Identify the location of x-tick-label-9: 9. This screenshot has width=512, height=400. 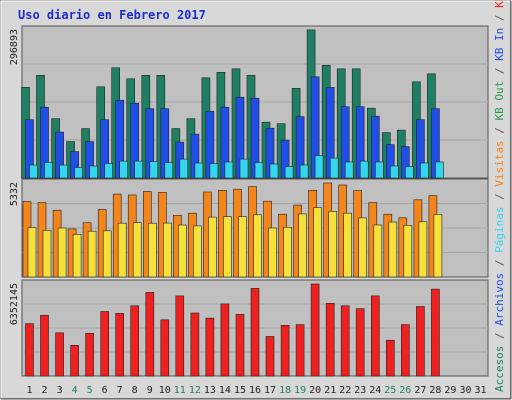
(150, 390).